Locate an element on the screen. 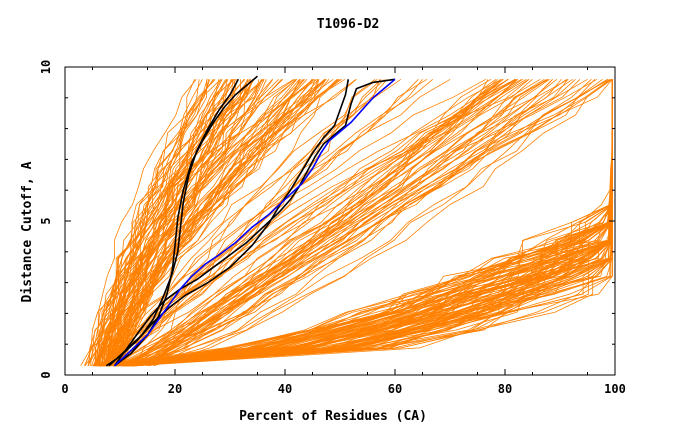 The height and width of the screenshot is (440, 680). y-axis-label: Distance Cutoff, A is located at coordinates (27, 231).